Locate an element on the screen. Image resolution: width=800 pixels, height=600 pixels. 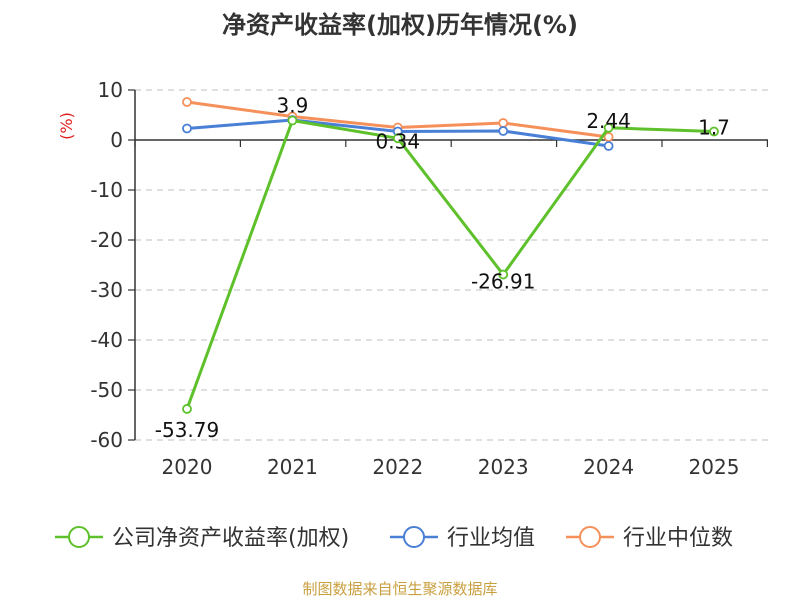
legend-label-industry-avg: 行业均值 is located at coordinates (491, 538).